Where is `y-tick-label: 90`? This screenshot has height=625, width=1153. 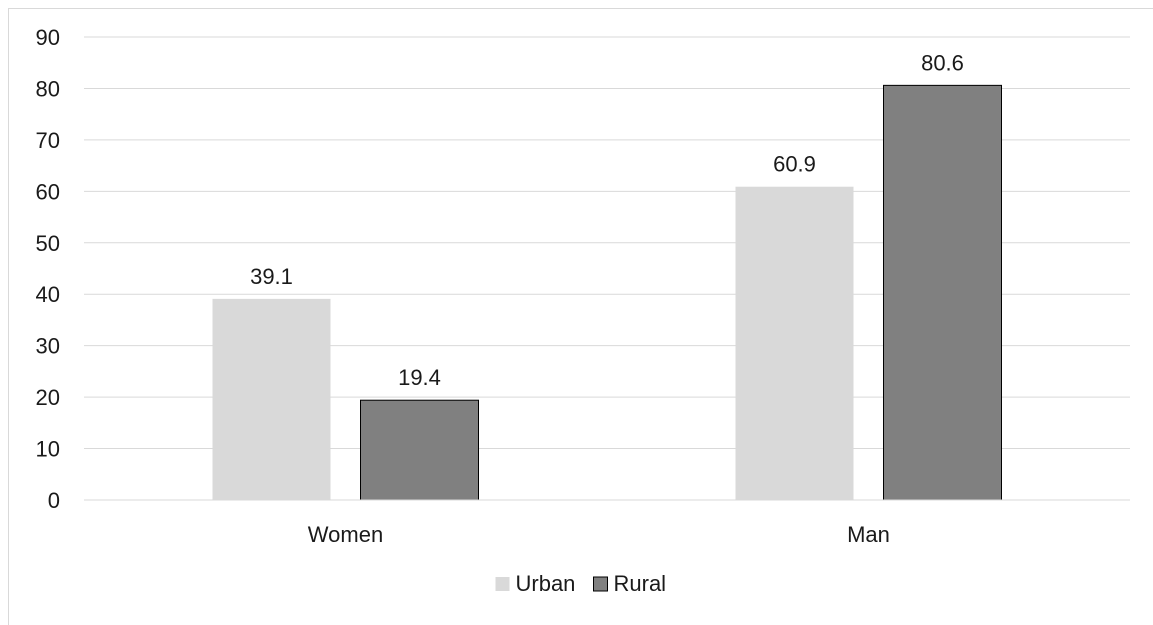
y-tick-label: 90 is located at coordinates (48, 37).